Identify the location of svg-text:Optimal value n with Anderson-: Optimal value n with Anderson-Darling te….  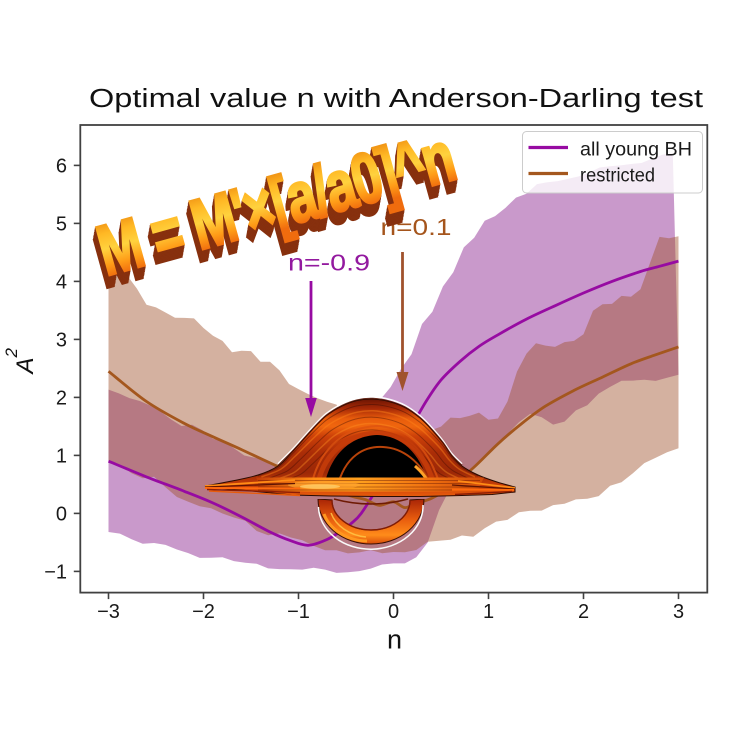
(396, 99).